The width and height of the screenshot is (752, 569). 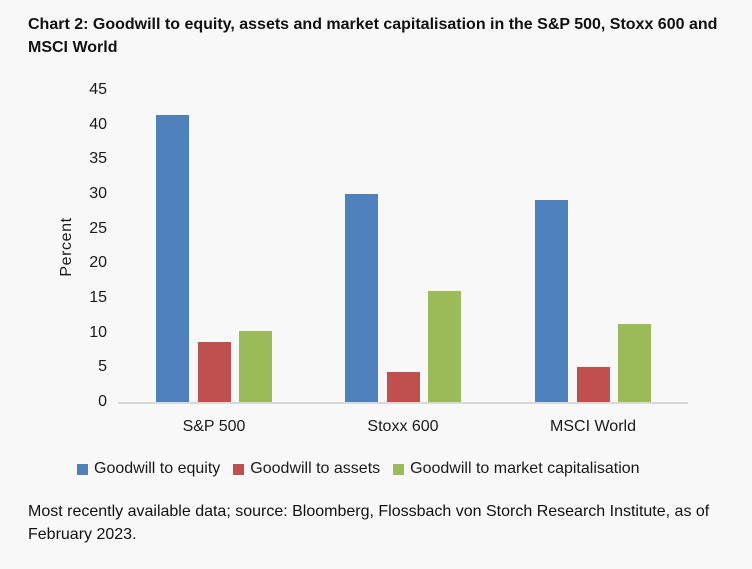 I want to click on legend-item: Goodwill to equity, so click(x=148, y=469).